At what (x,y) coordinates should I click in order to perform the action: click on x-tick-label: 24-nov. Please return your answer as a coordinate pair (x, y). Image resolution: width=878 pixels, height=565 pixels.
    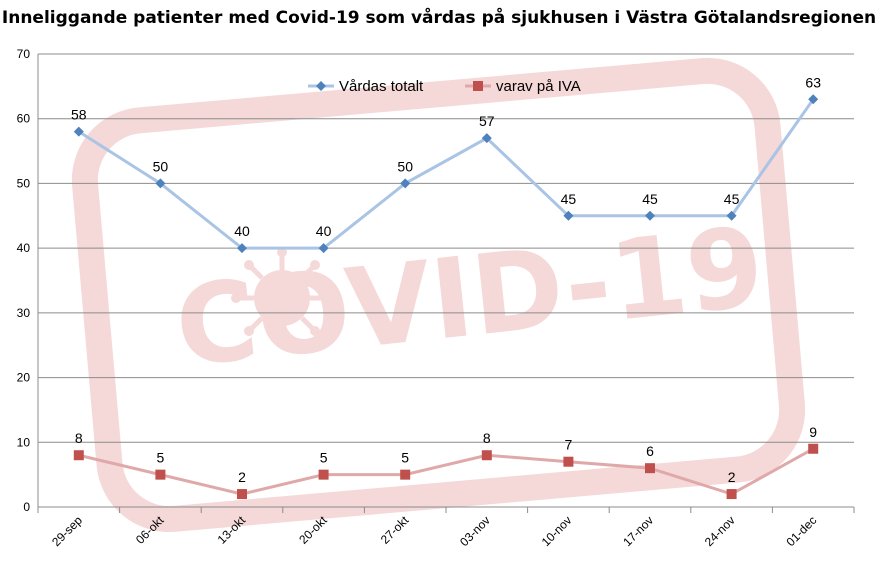
    Looking at the image, I should click on (720, 531).